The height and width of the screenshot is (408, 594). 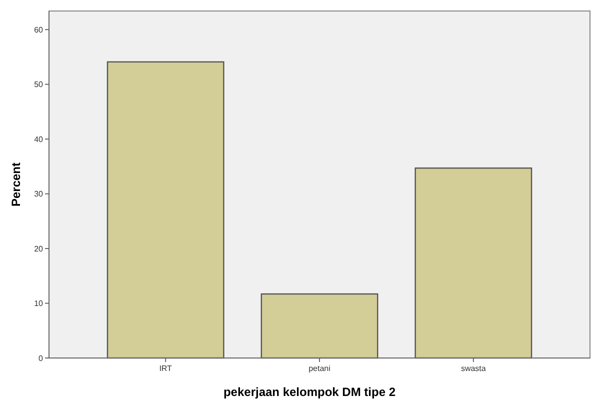 What do you see at coordinates (309, 392) in the screenshot?
I see `x-axis-title: pekerjaan kelompok DM tipe 2` at bounding box center [309, 392].